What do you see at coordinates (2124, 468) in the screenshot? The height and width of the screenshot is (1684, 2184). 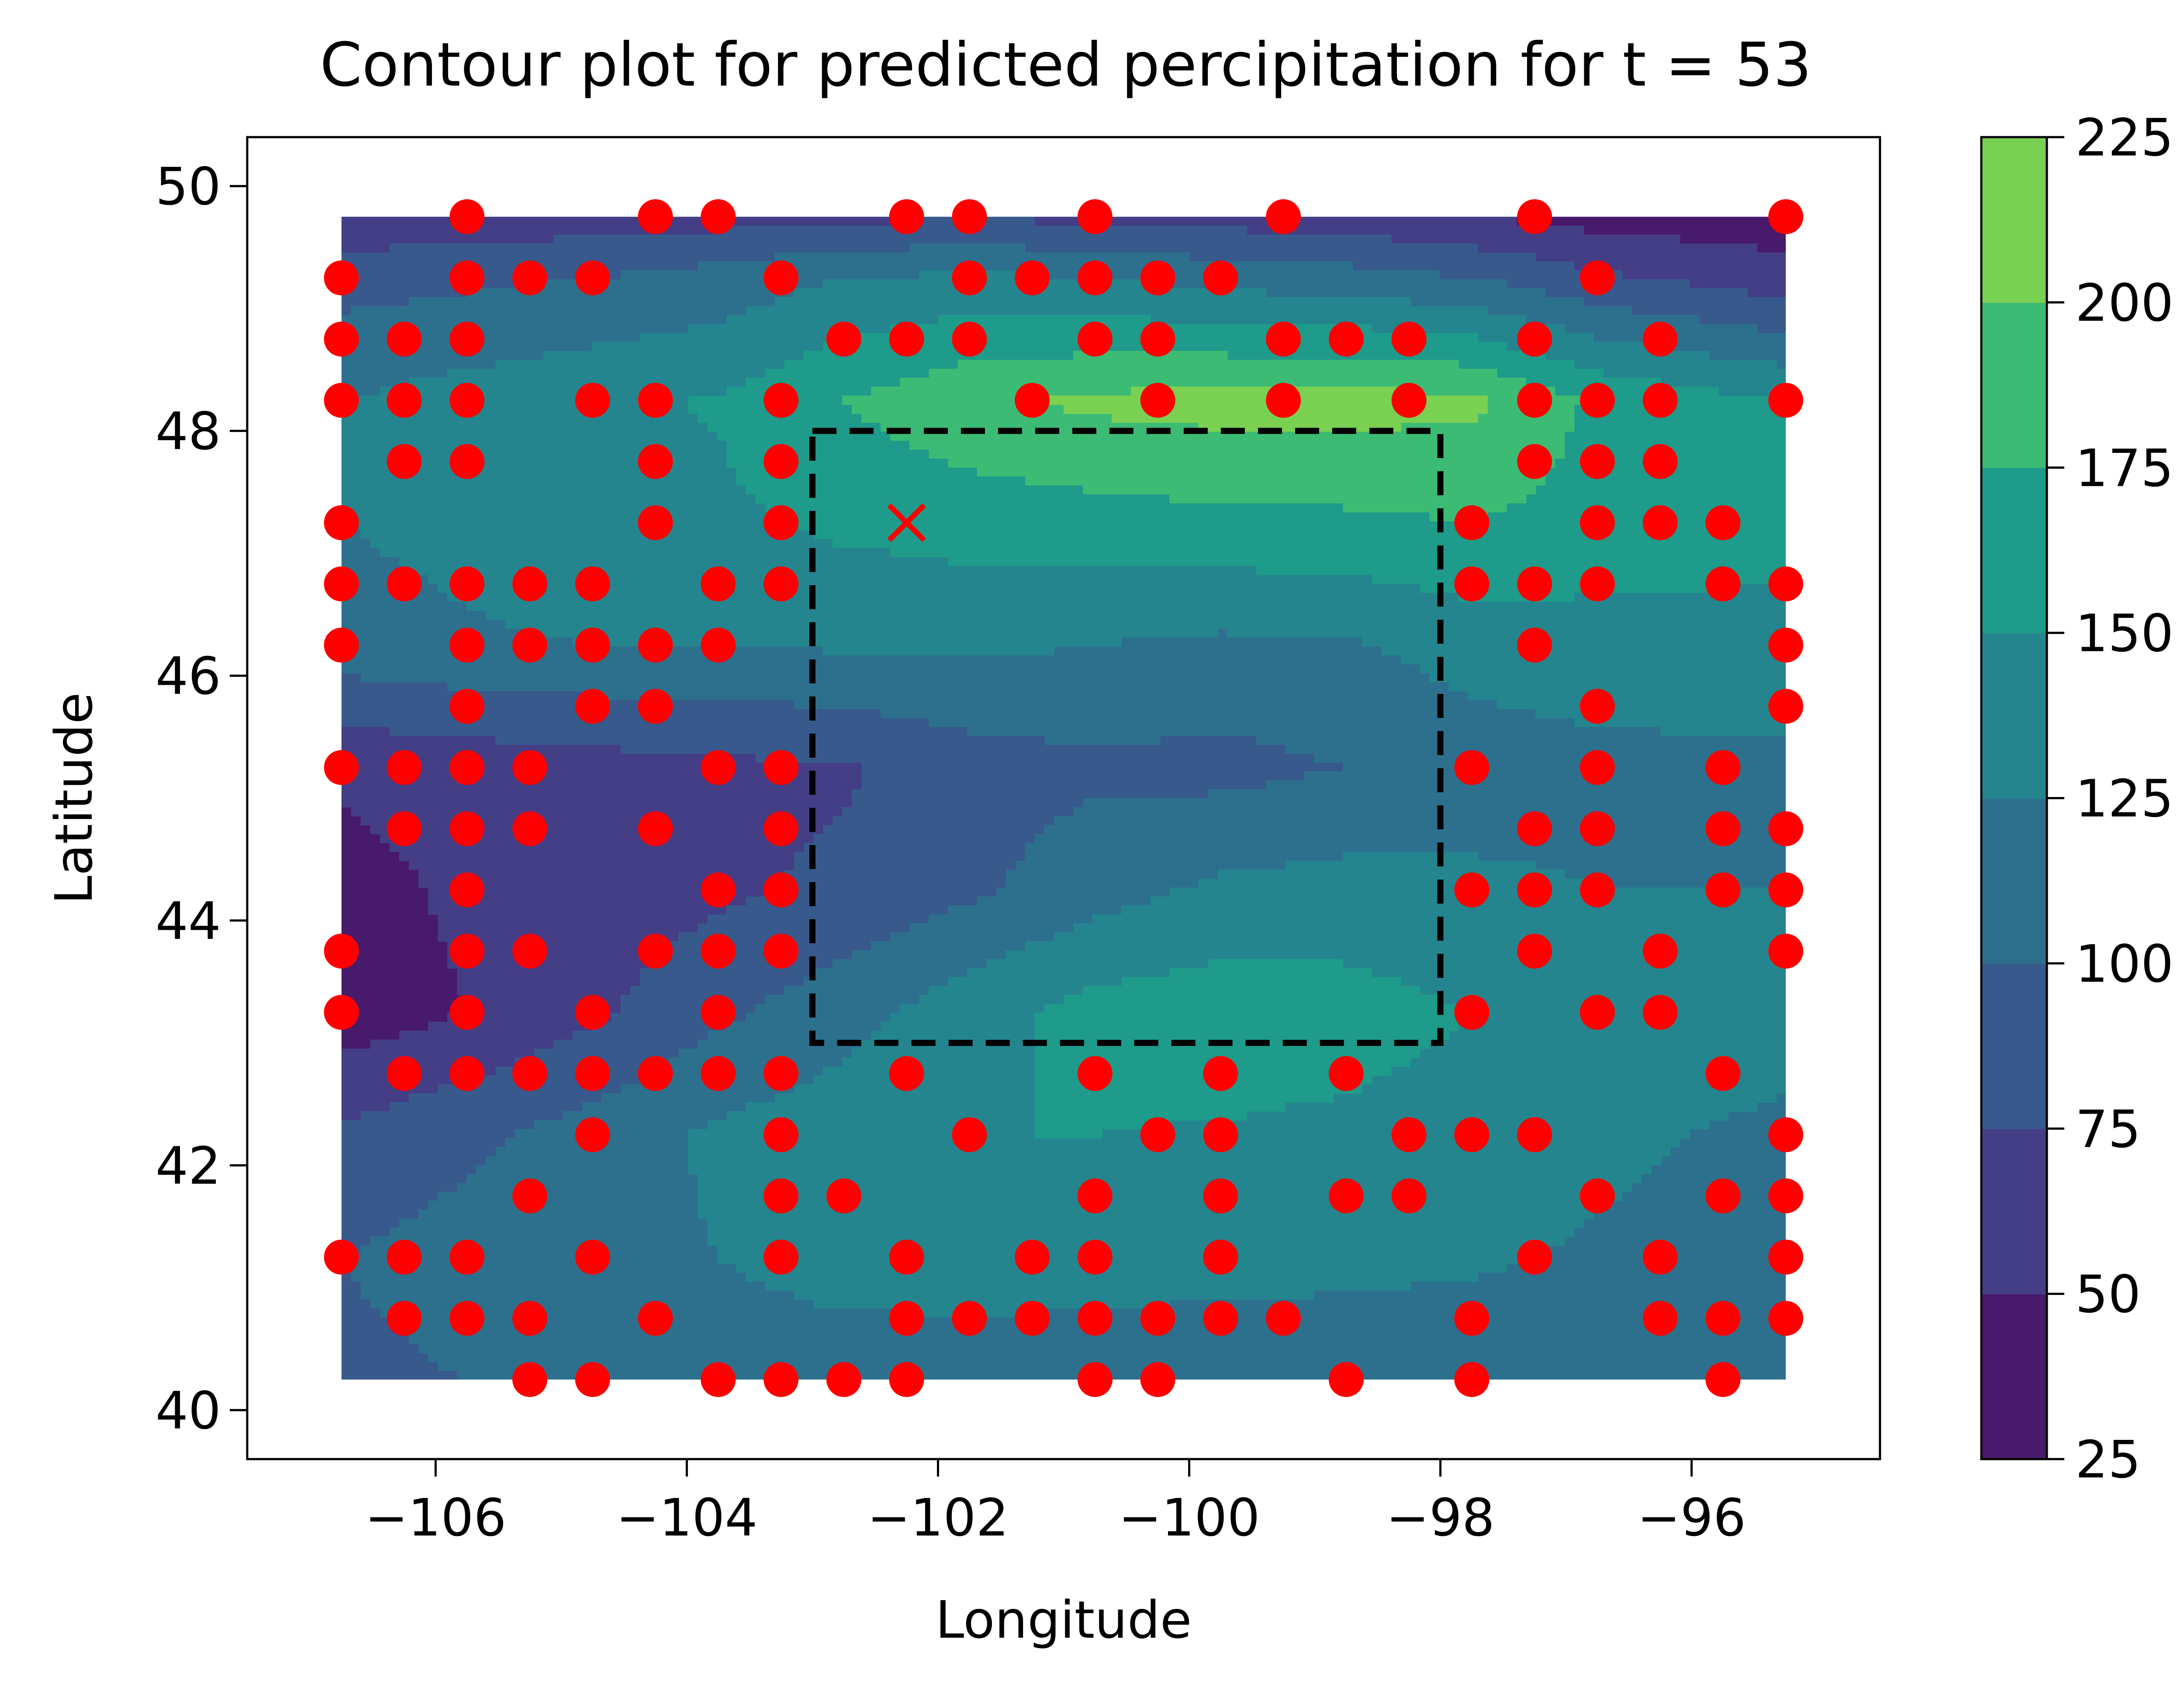 I see `colorbar-tick-label: 175` at bounding box center [2124, 468].